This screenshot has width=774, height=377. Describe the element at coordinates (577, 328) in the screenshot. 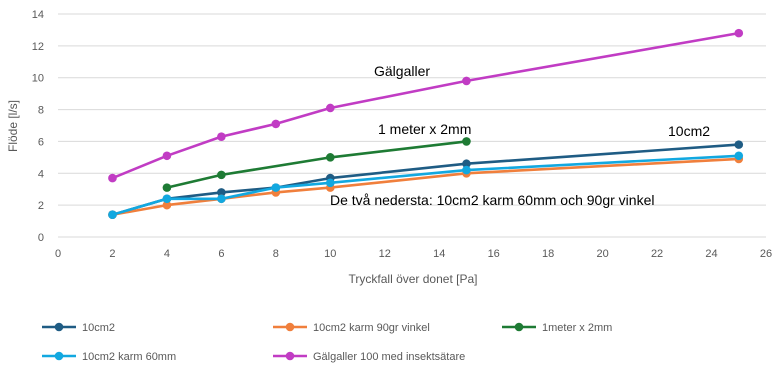

I see `legend-label: 1meter x 2mm` at that location.